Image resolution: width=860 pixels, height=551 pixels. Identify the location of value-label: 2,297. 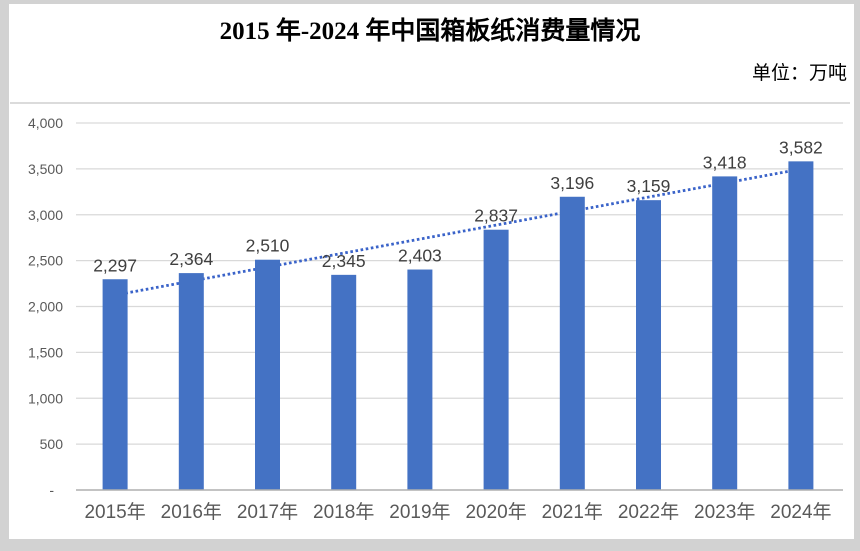
(115, 265).